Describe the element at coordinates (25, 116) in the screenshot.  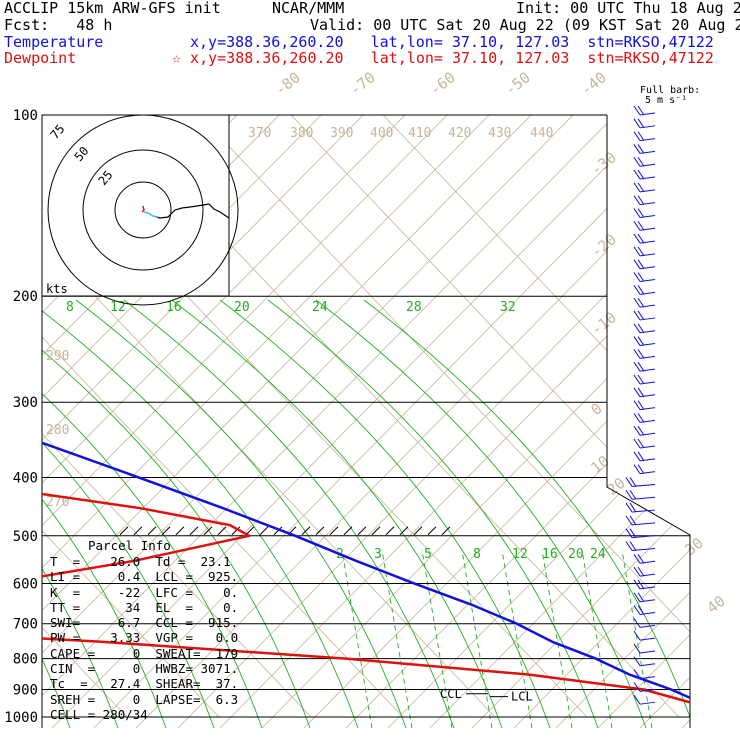
I see `pressure-label-100: 100` at that location.